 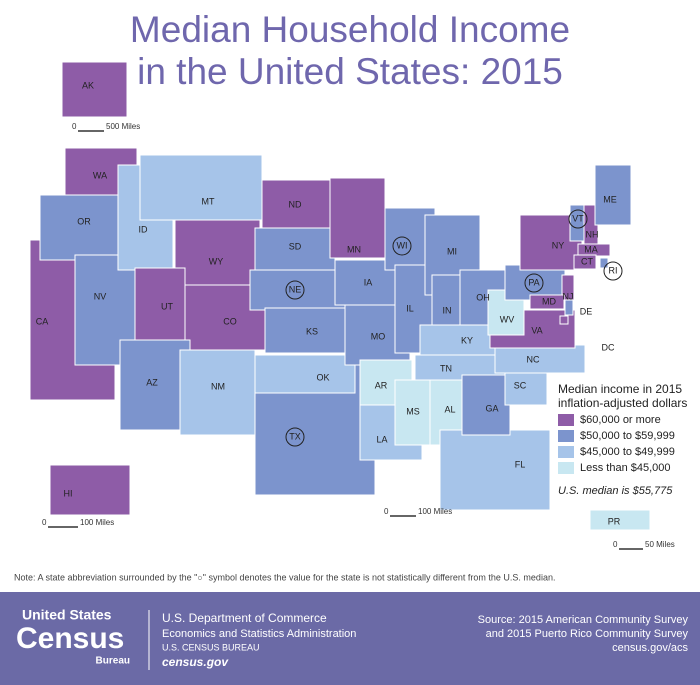 What do you see at coordinates (322, 377) in the screenshot?
I see `state-label: OK` at bounding box center [322, 377].